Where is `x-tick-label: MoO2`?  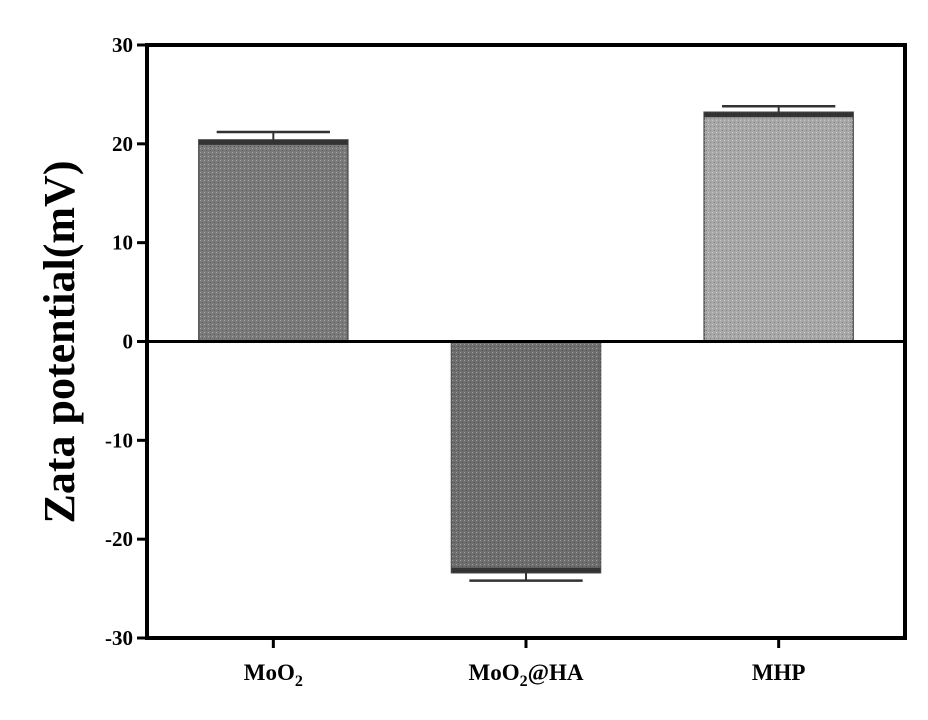 x-tick-label: MoO2 is located at coordinates (273, 675).